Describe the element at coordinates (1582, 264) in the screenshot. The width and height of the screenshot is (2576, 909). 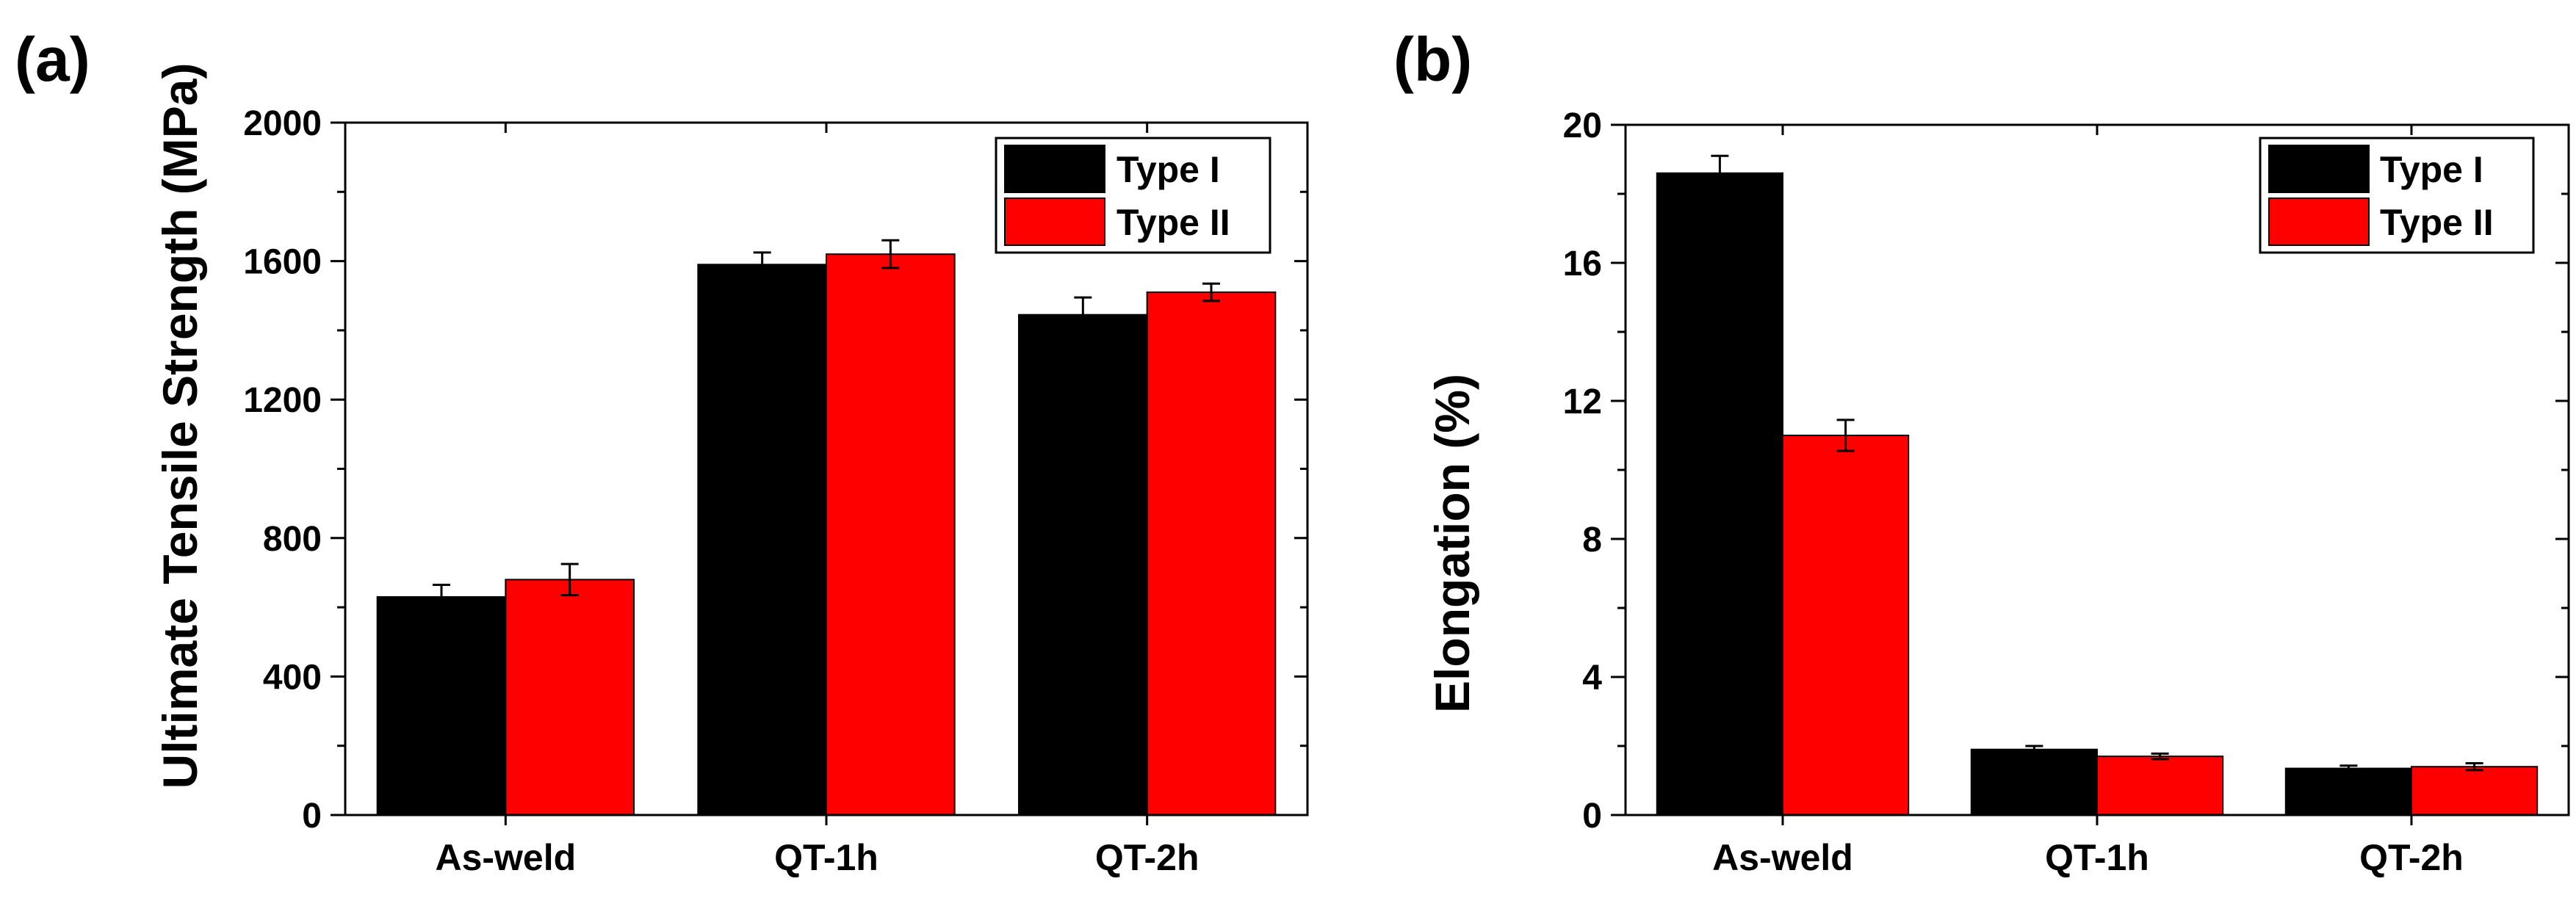
I see `y-tick-label: 16` at that location.